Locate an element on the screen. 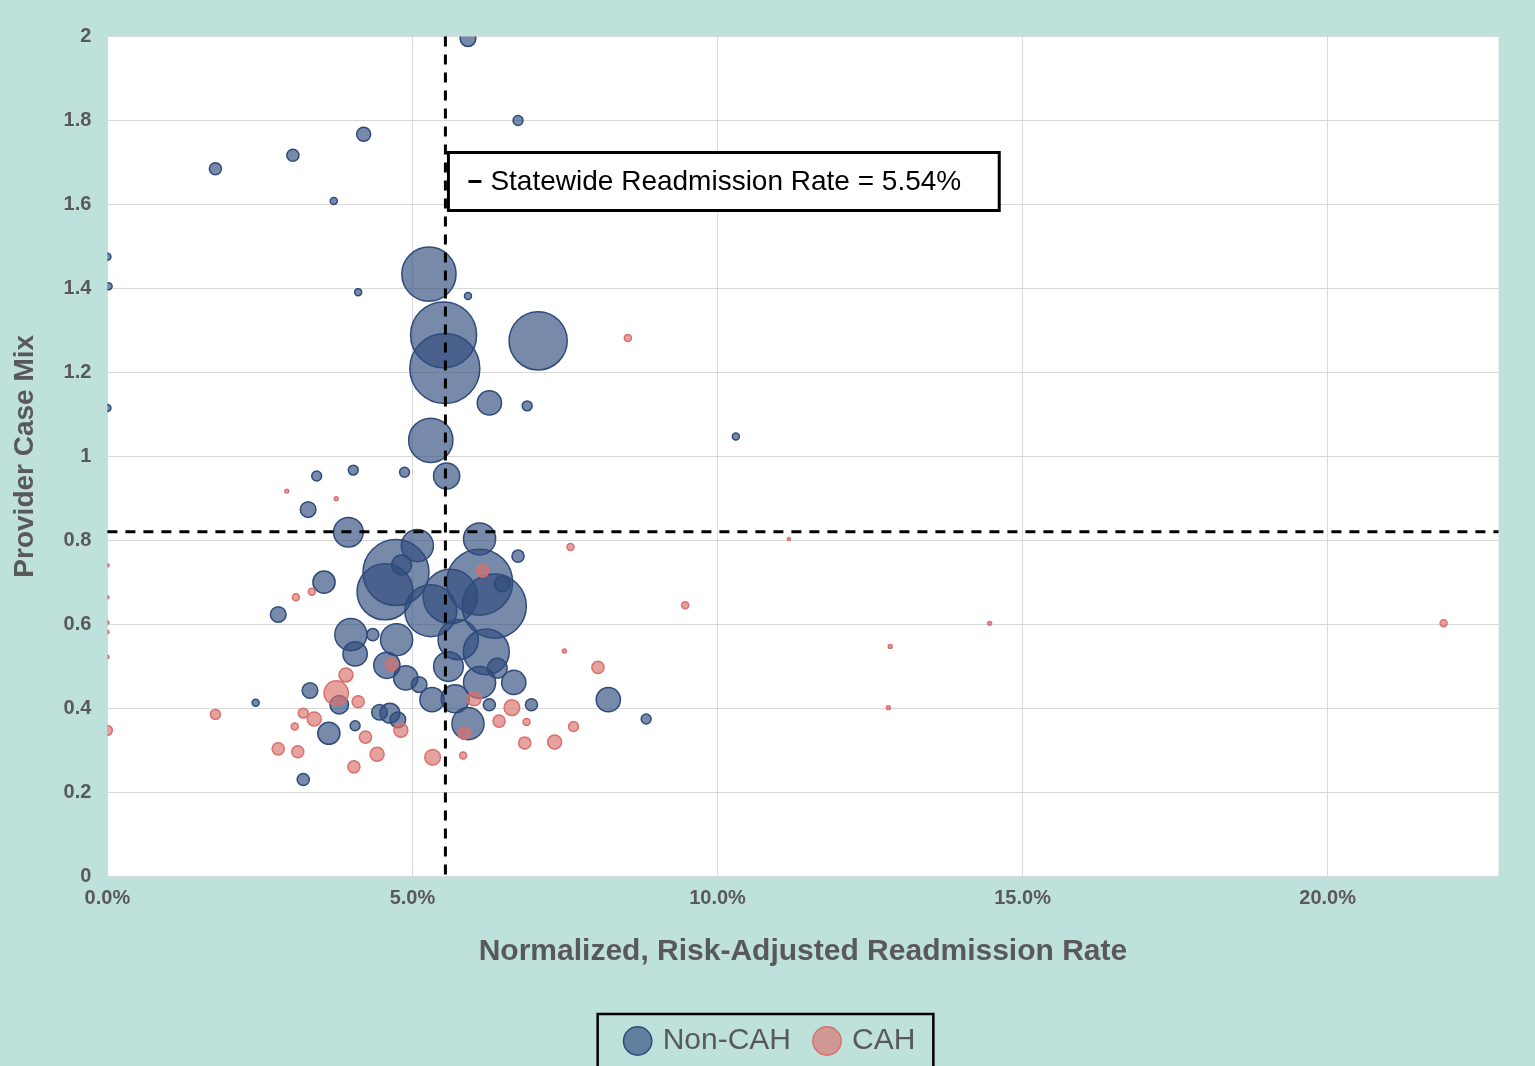 This screenshot has height=1066, width=1535. y-tick-label: 0.4 is located at coordinates (78, 706).